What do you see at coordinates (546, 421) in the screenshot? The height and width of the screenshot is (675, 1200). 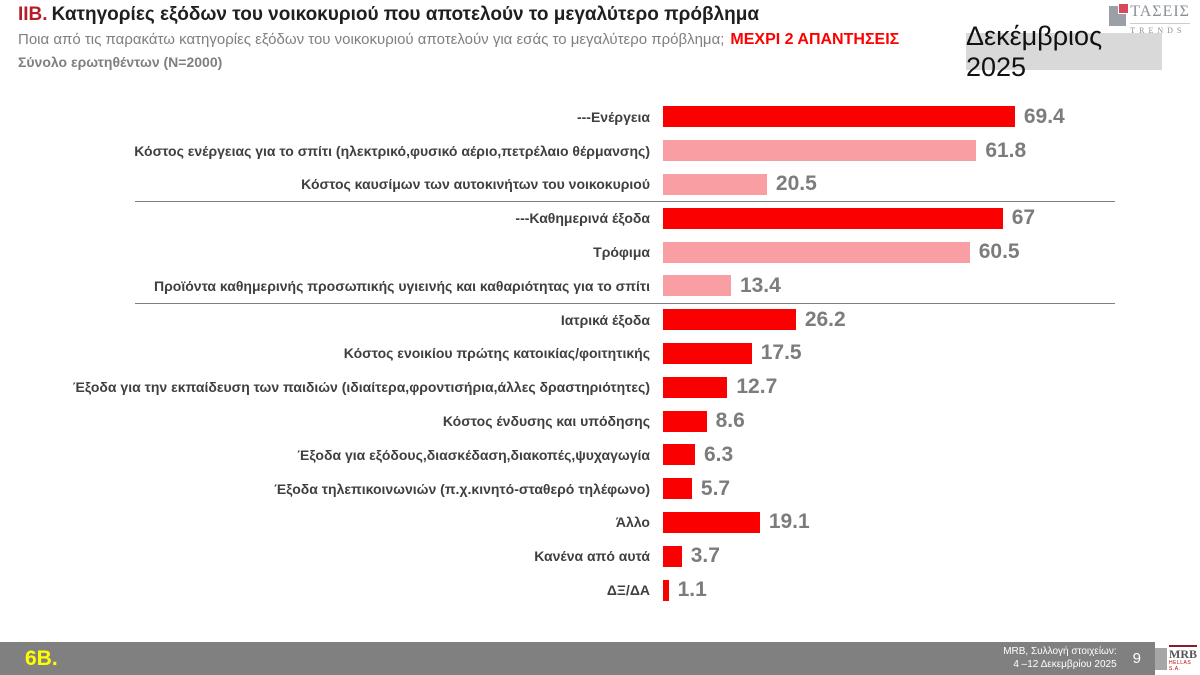 I see `category-label: Κόστος ένδυσης και υπόδησης` at bounding box center [546, 421].